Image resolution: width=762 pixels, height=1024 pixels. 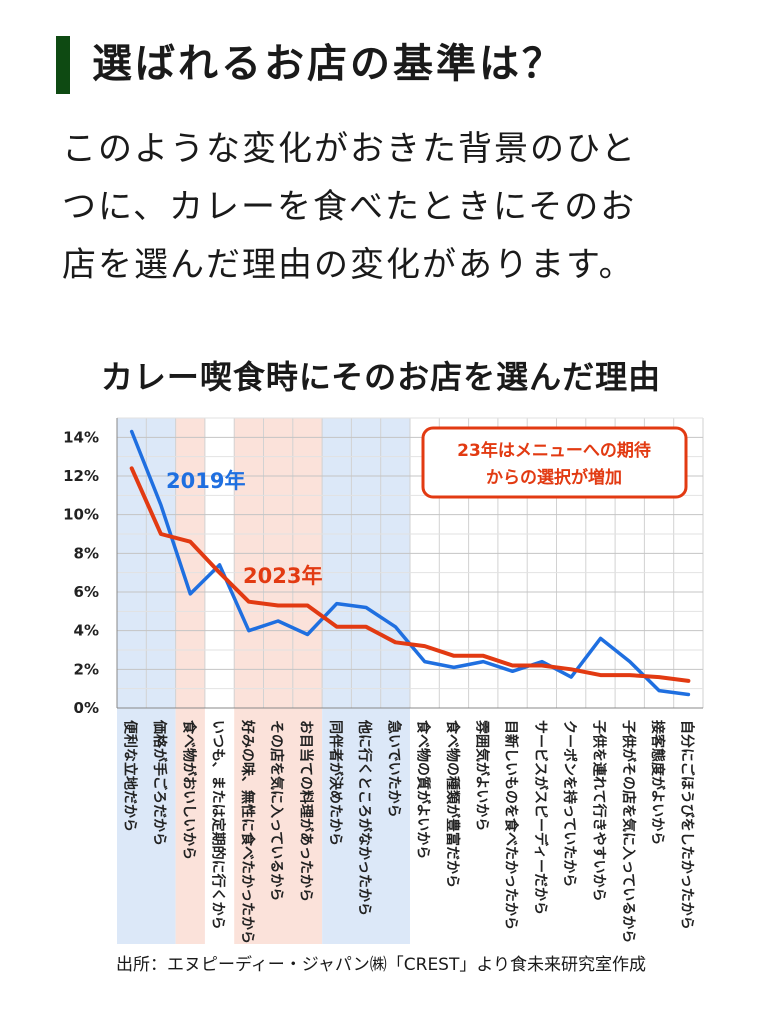 What do you see at coordinates (349, 207) in the screenshot?
I see `body-line: つに、カレーを食べたときにそのお` at bounding box center [349, 207].